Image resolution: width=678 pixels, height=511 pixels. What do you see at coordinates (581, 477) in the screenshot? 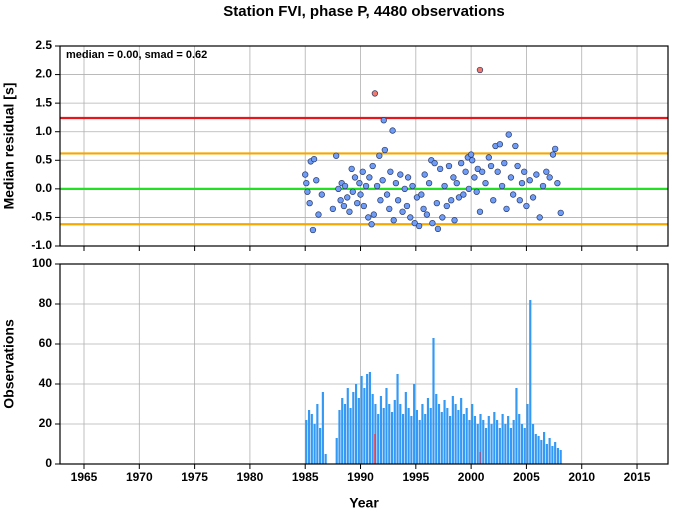
I see `x-tick-label: 2010` at bounding box center [581, 477].